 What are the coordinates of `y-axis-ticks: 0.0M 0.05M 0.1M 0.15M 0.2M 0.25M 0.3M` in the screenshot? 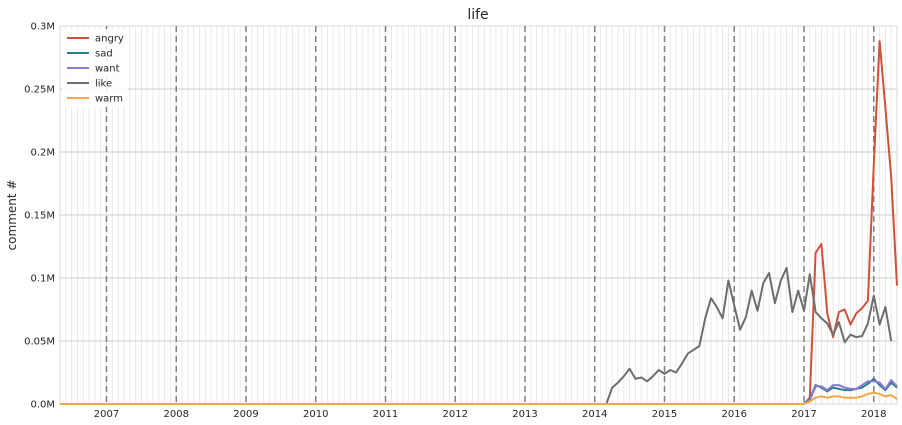 It's located at (39, 216).